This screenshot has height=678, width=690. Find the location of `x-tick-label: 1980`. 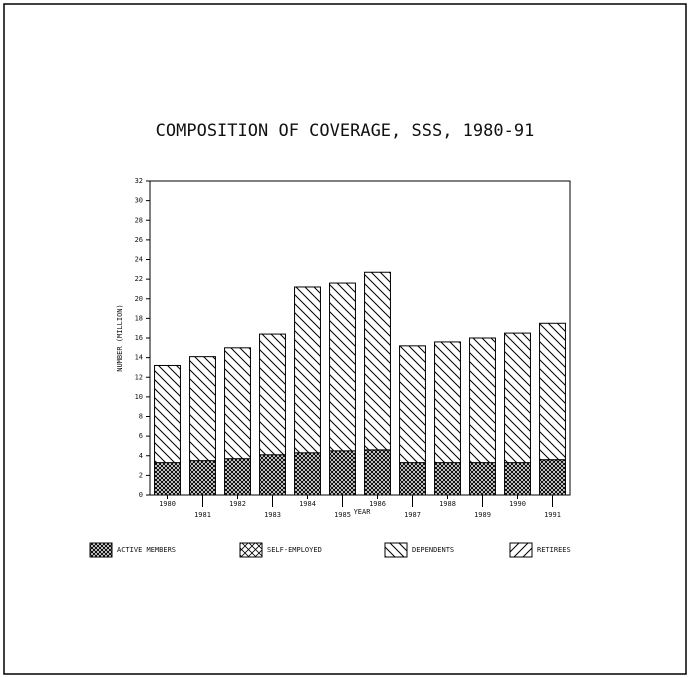

x-tick-label: 1980 is located at coordinates (167, 504).